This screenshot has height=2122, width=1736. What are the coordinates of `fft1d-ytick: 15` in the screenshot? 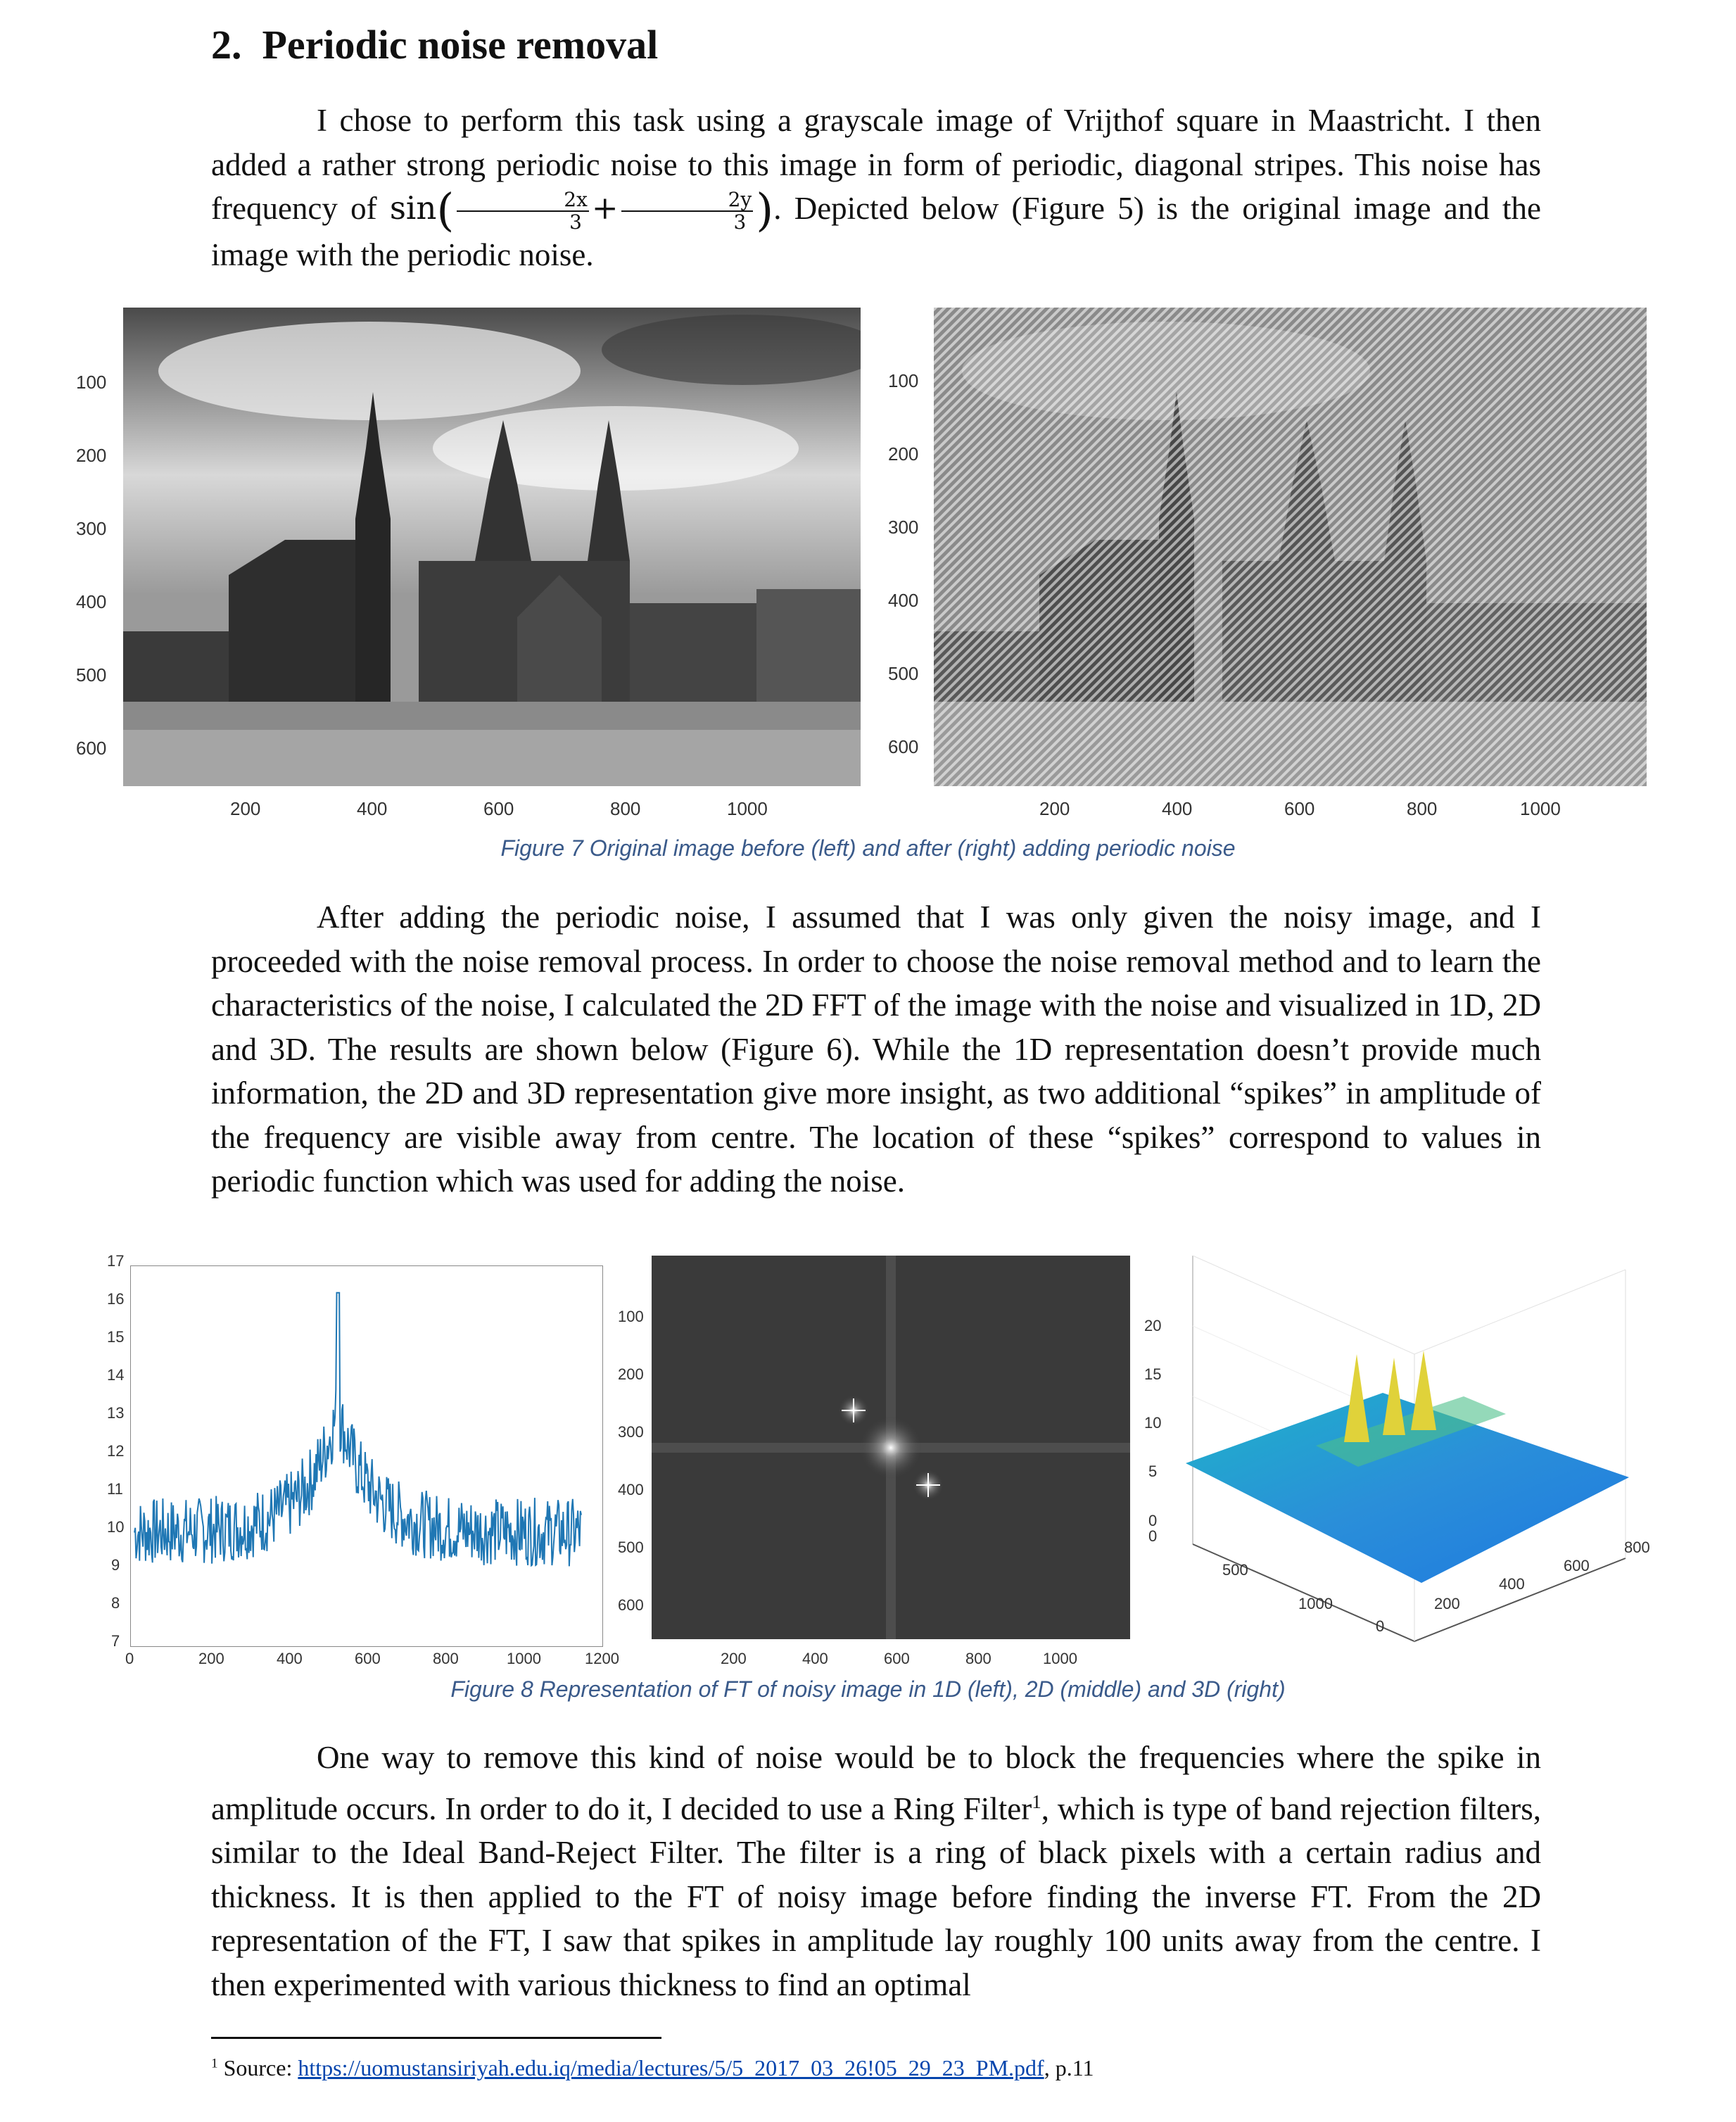 It's located at (116, 1337).